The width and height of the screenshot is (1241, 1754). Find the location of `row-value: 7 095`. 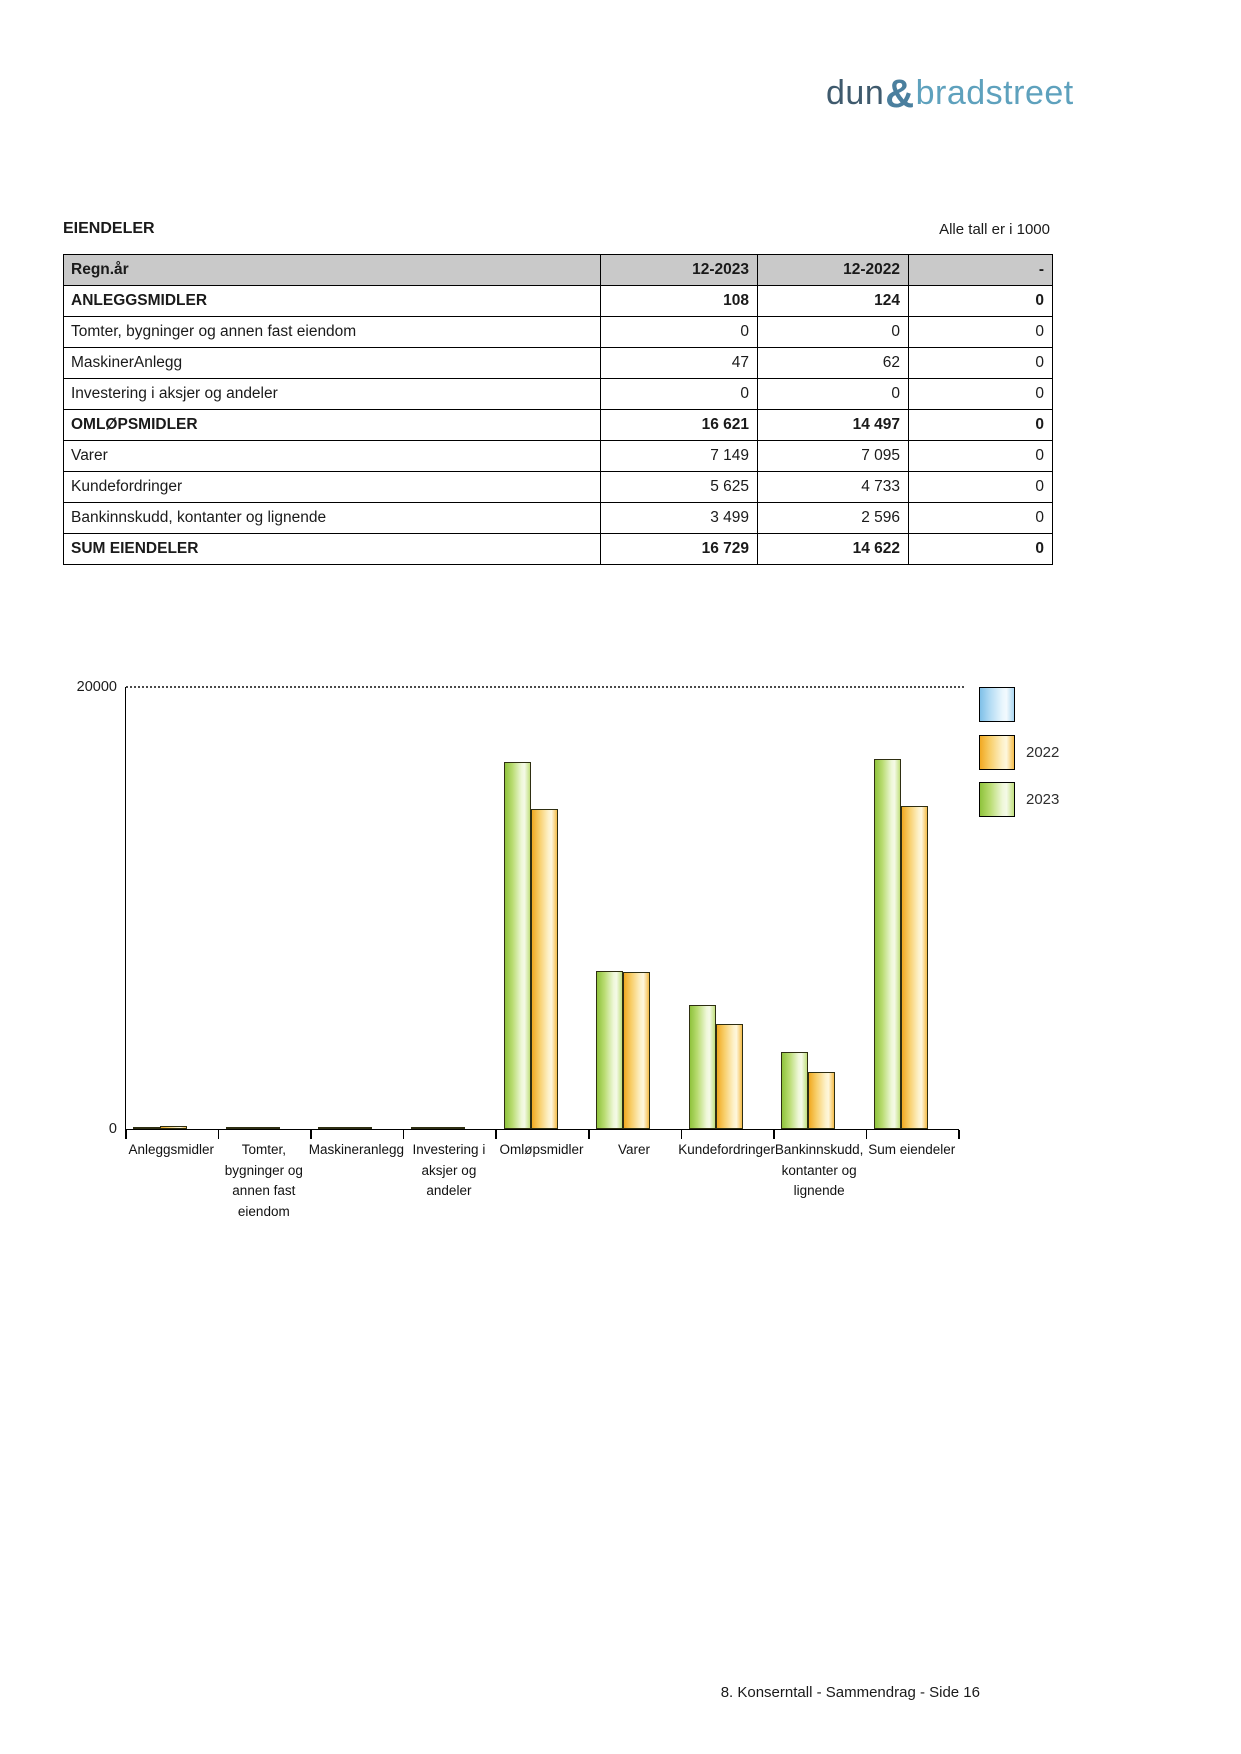

row-value: 7 095 is located at coordinates (833, 456).